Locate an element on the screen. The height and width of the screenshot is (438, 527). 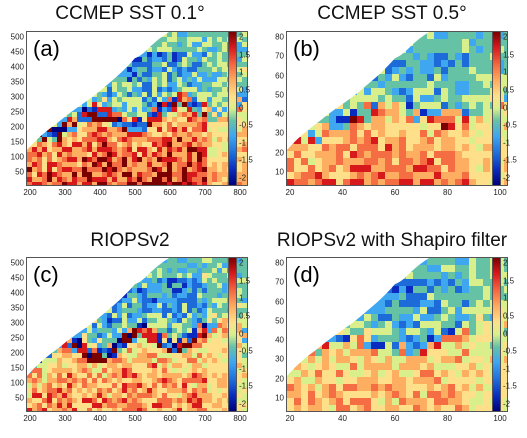
heatmap-panel-a: (a) is located at coordinates (137, 108).